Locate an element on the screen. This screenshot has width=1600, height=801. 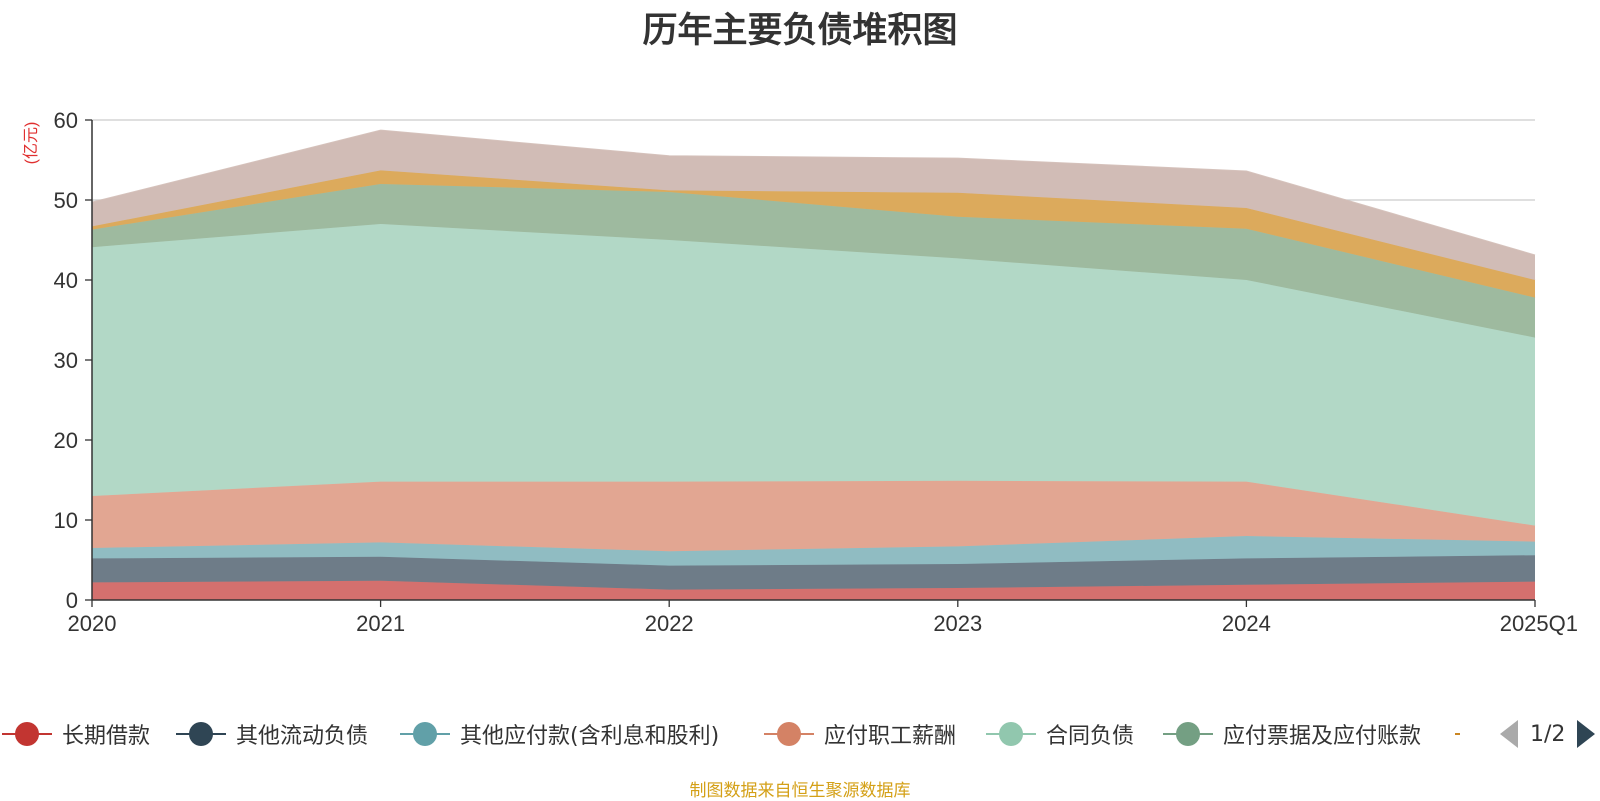
legend-item: 应付票据及应付账款 is located at coordinates (1292, 734).